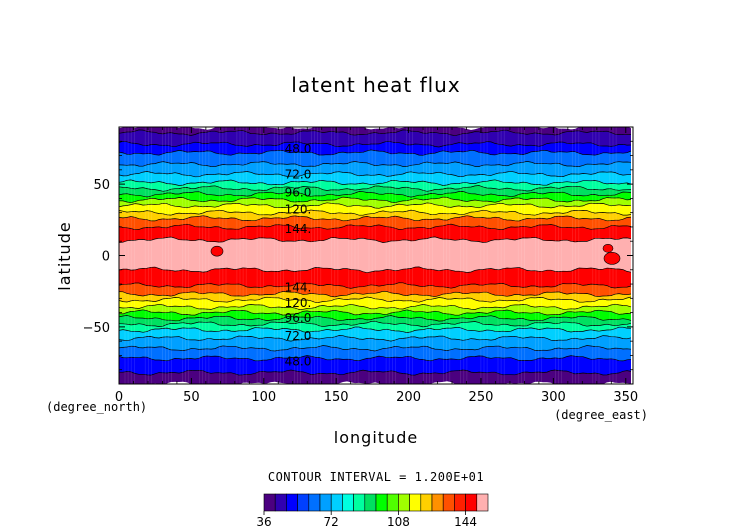 Image resolution: width=752 pixels, height=532 pixels. I want to click on x-tick-label: 0, so click(119, 397).